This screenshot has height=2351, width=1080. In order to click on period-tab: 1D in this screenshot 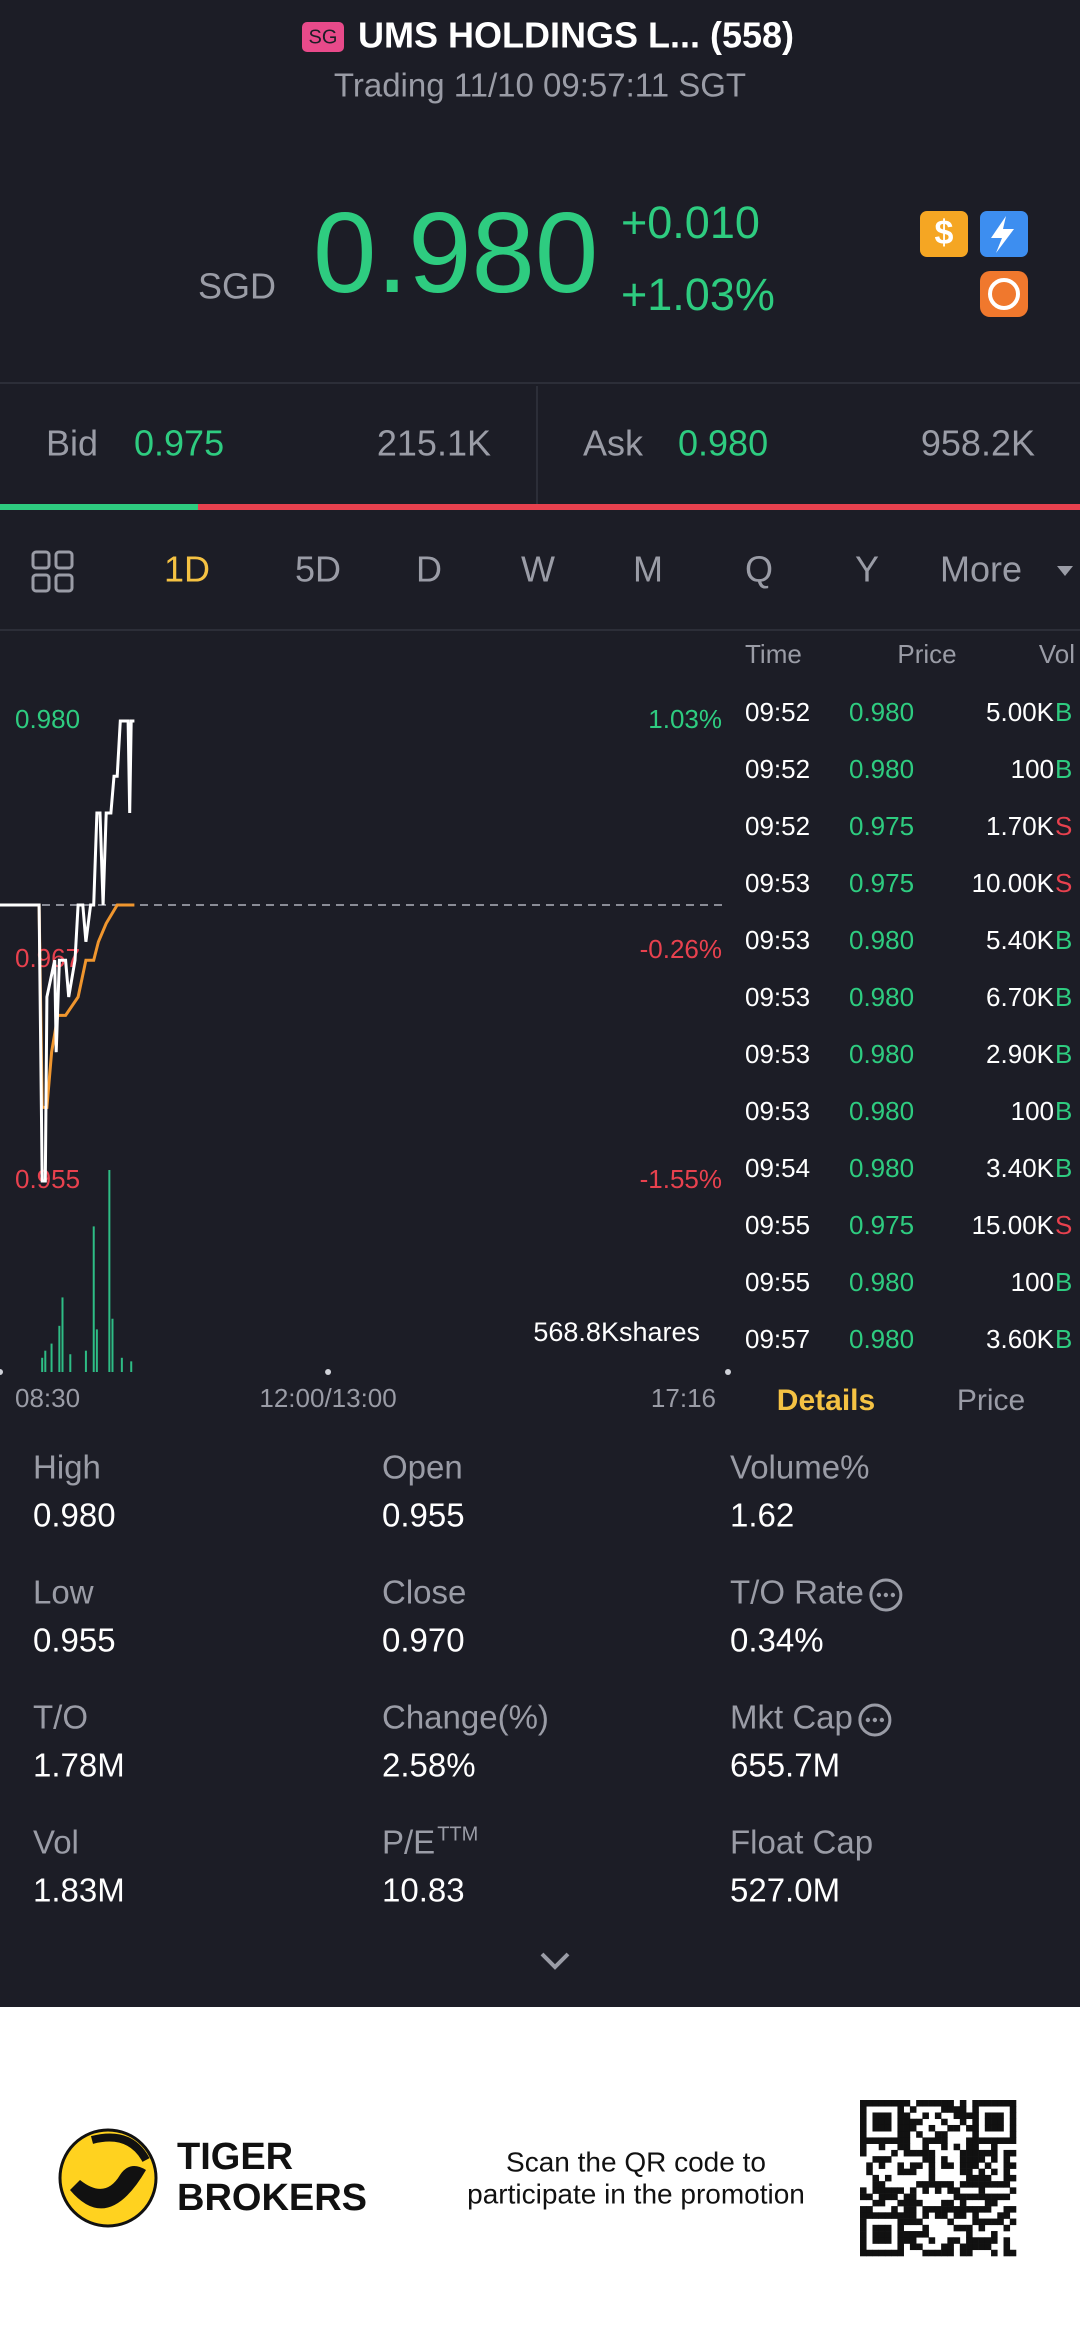, I will do `click(187, 569)`.